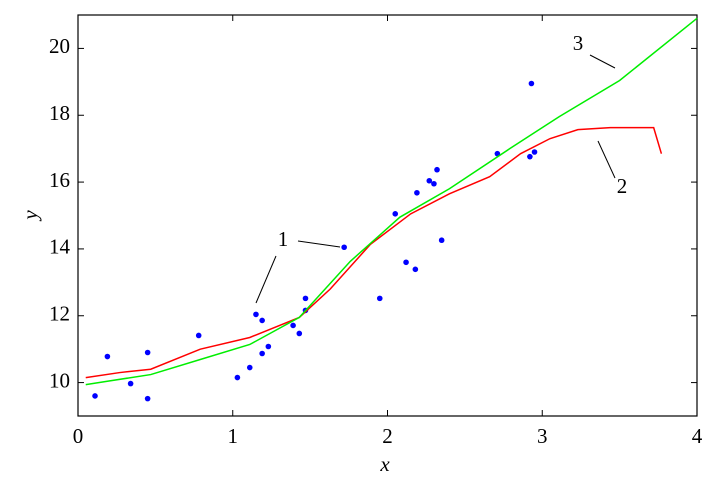  What do you see at coordinates (59, 314) in the screenshot?
I see `y-tick-label: 12` at bounding box center [59, 314].